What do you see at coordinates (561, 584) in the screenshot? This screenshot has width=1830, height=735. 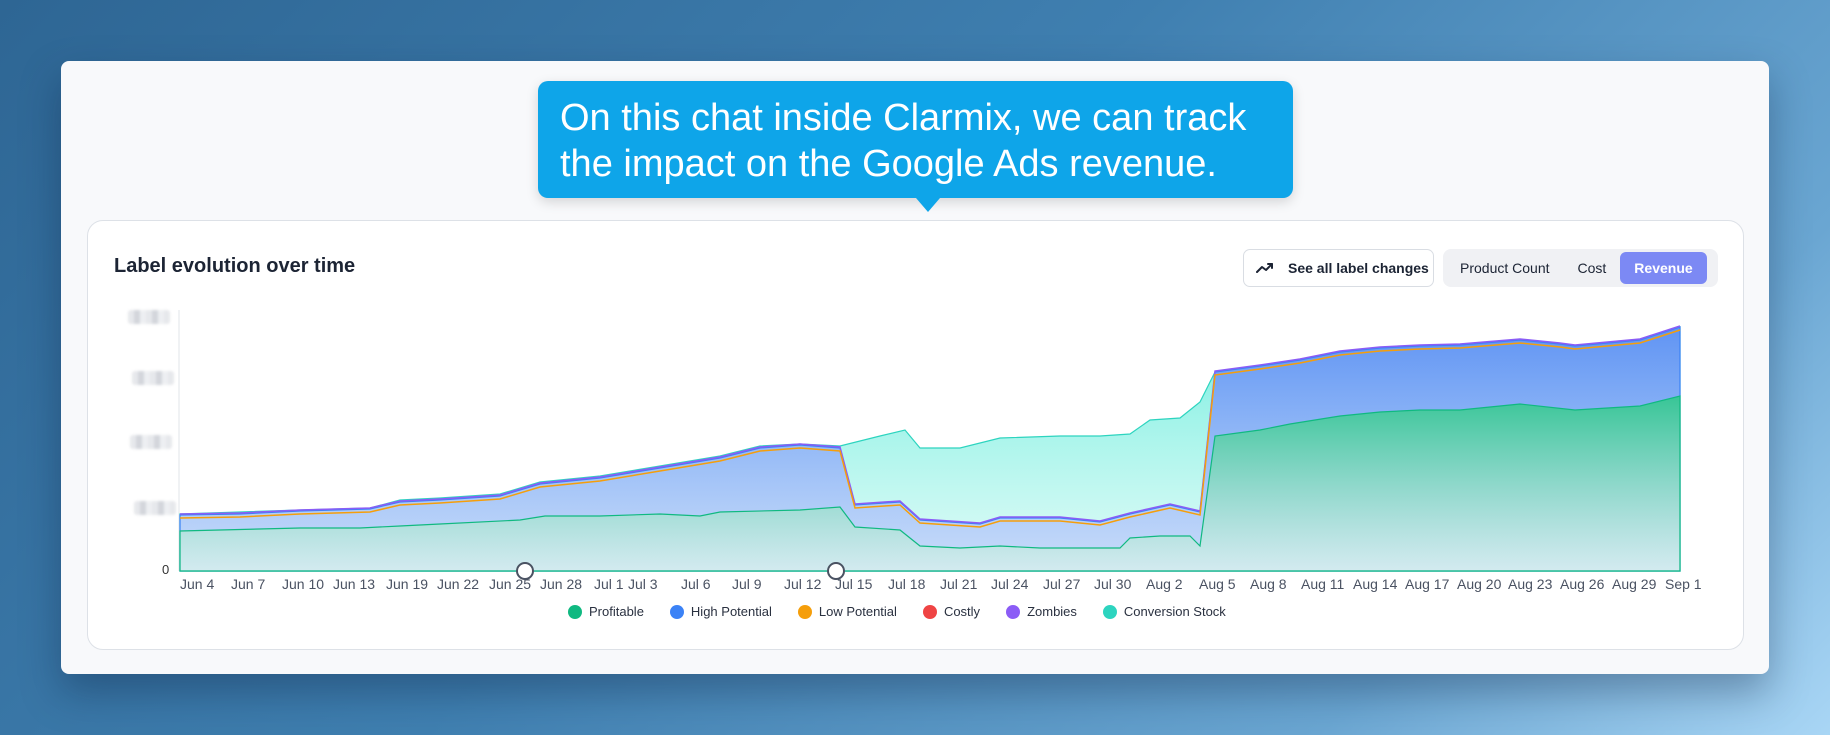 I see `x-tick-label: Jun 28` at bounding box center [561, 584].